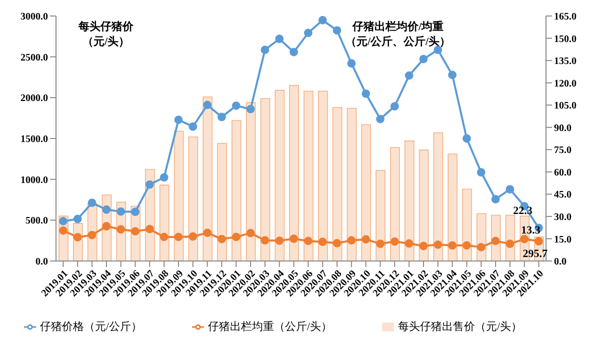 The width and height of the screenshot is (600, 341). Describe the element at coordinates (34, 58) in the screenshot. I see `y-tick-label: 2500.0` at that location.